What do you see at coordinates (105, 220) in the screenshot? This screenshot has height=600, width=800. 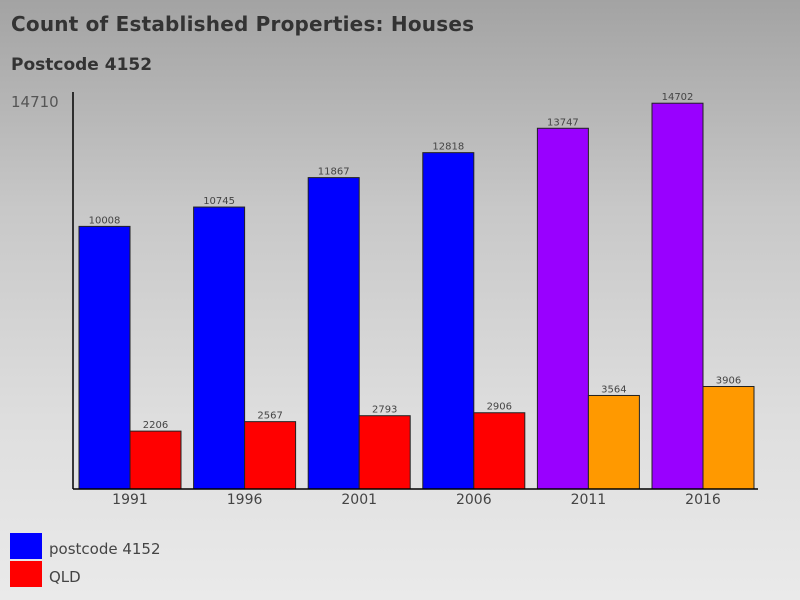 I see `data-label-postcode-4152-1991: 10008` at bounding box center [105, 220].